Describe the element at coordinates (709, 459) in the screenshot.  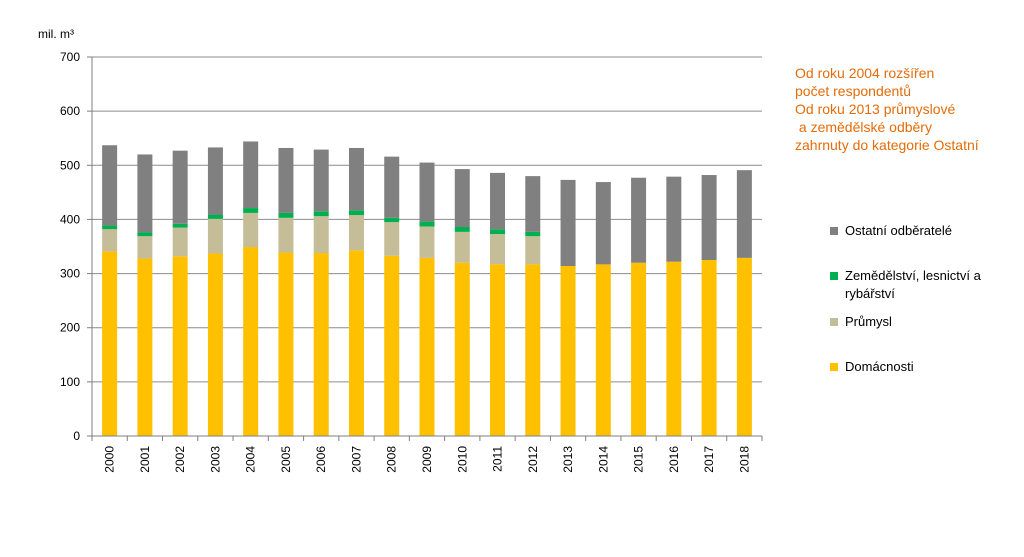
I see `x-tick-label: 2017` at that location.